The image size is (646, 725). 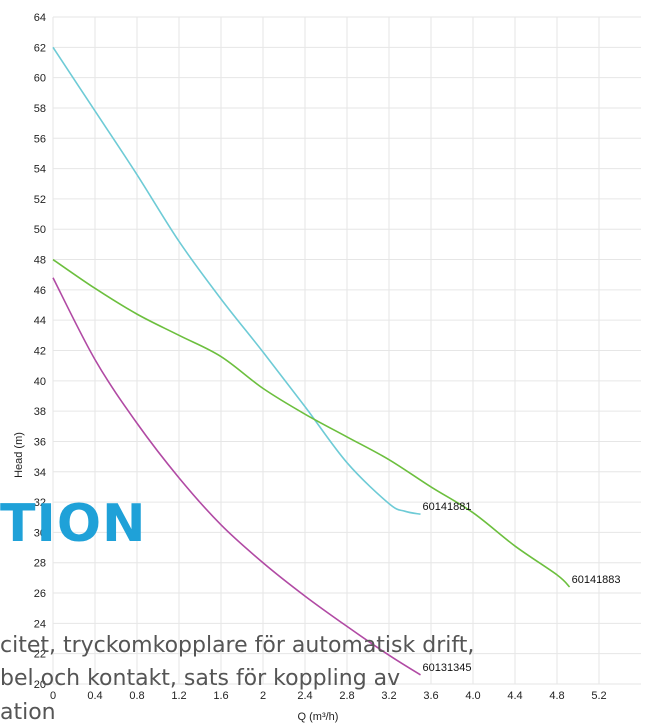 What do you see at coordinates (73, 524) in the screenshot?
I see `page-heading-fragment: TION` at bounding box center [73, 524].